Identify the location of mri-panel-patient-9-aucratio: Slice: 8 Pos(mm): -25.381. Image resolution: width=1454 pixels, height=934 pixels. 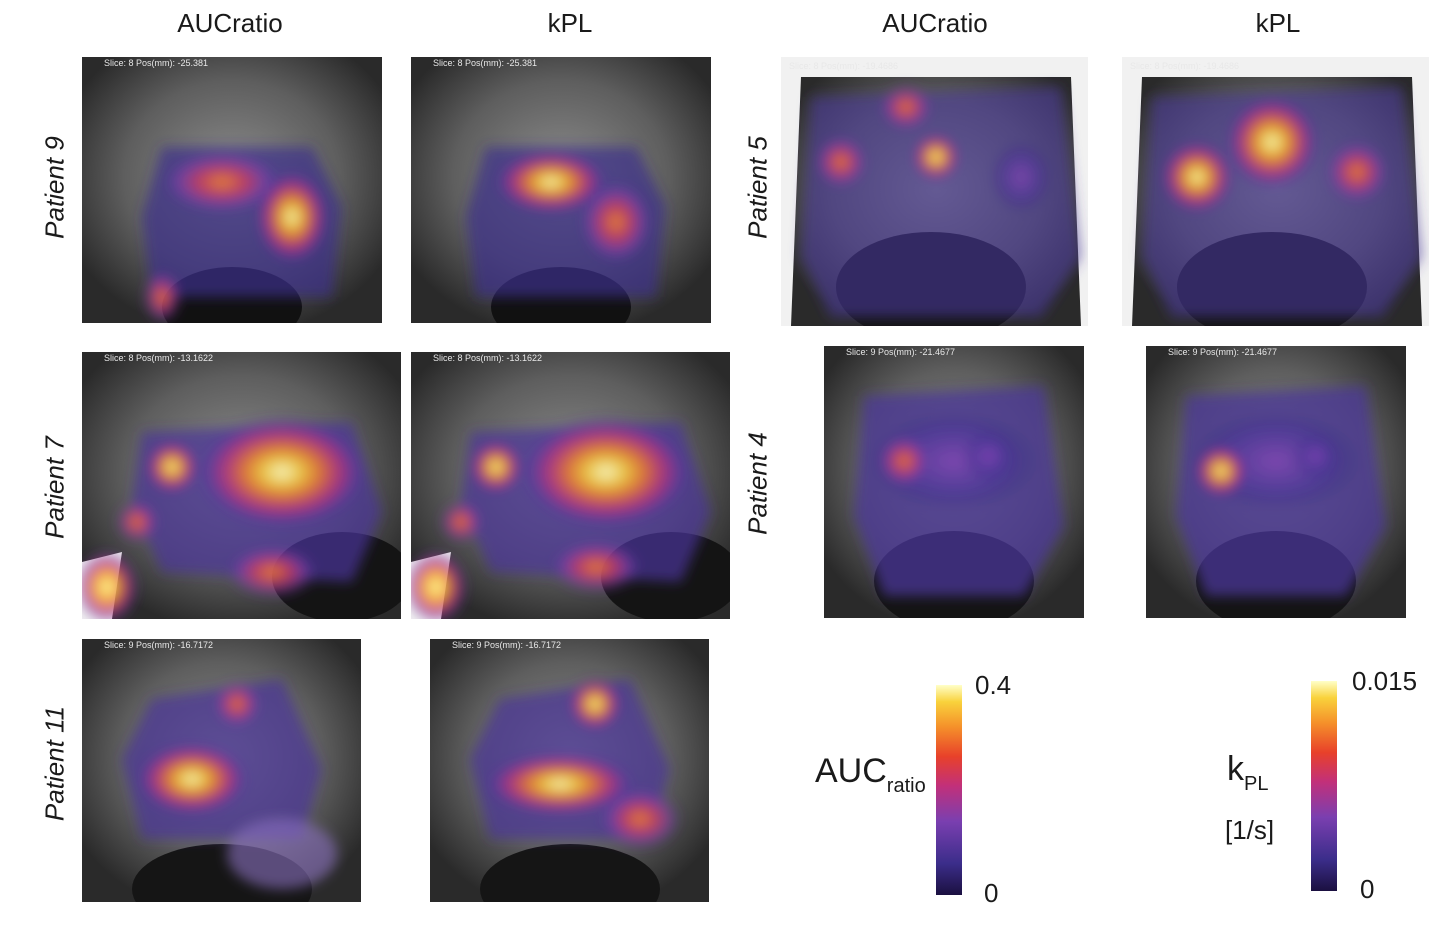
(232, 190).